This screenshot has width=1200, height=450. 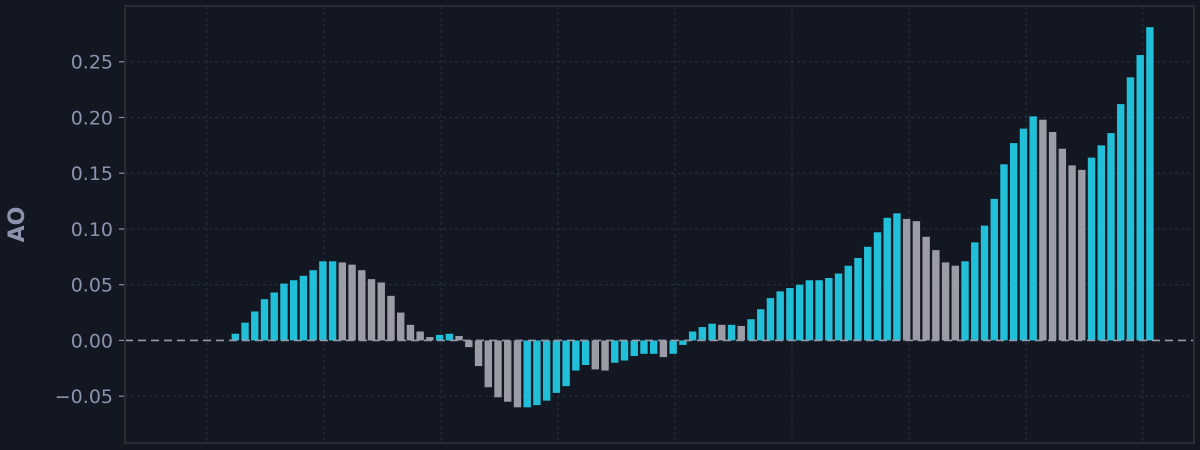 What do you see at coordinates (92, 341) in the screenshot?
I see `y-tick-label: 0.00` at bounding box center [92, 341].